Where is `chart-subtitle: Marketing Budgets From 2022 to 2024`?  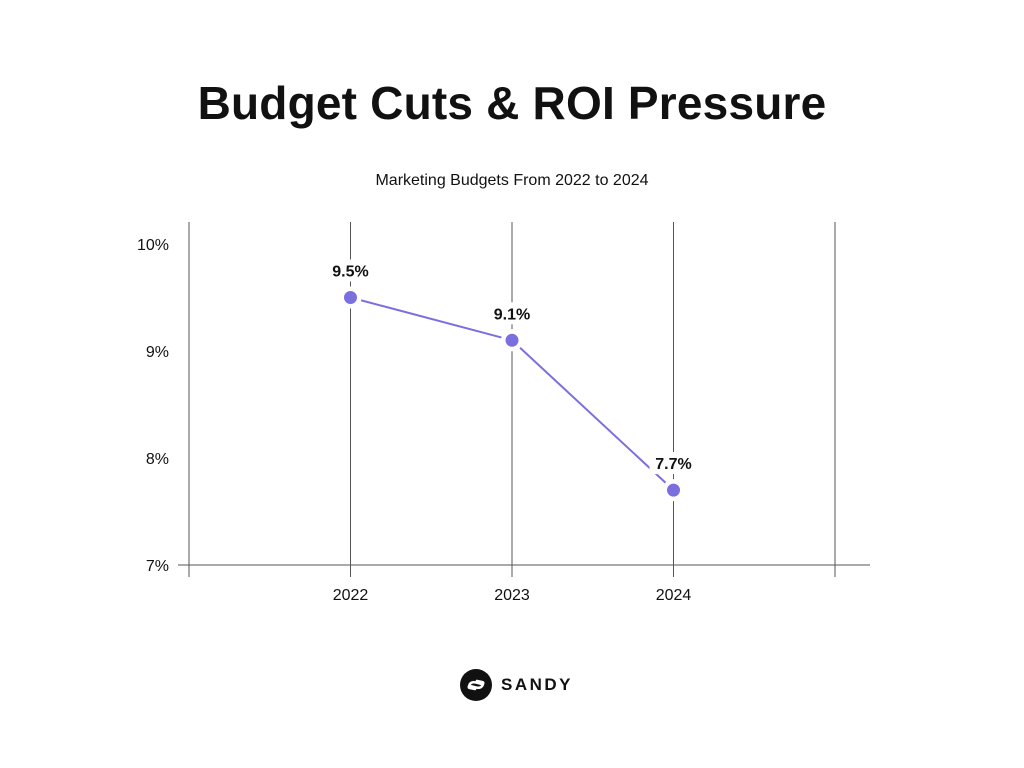
chart-subtitle: Marketing Budgets From 2022 to 2024 is located at coordinates (512, 180).